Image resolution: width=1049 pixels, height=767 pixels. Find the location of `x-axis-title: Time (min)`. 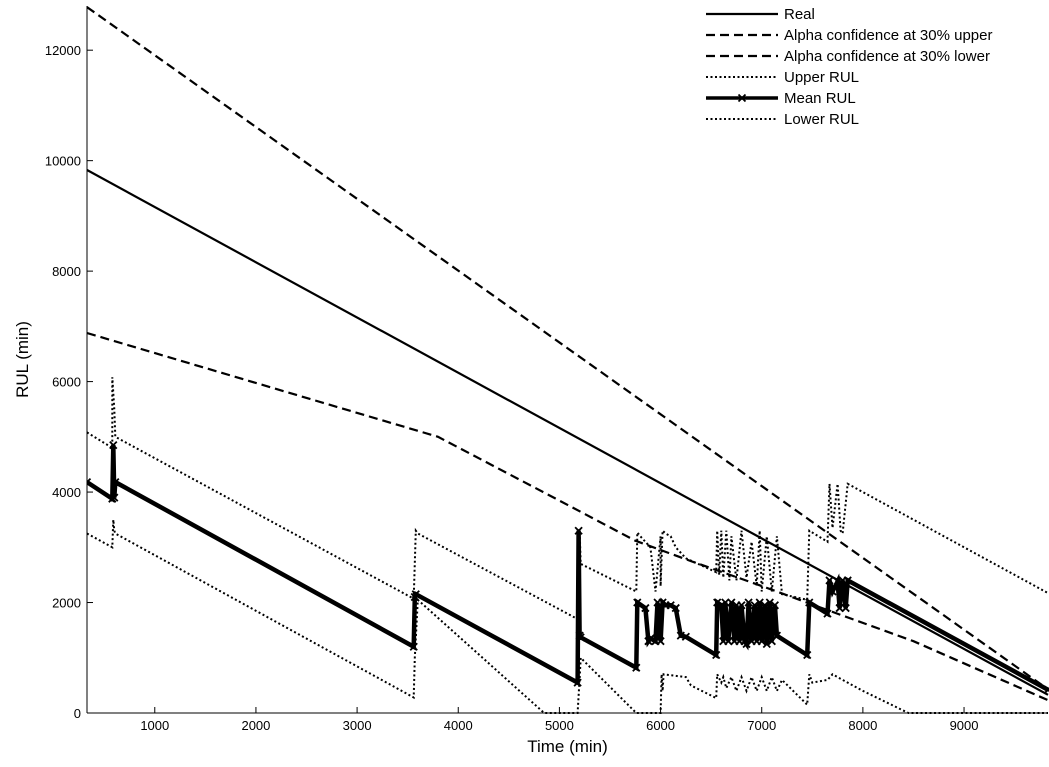

x-axis-title: Time (min) is located at coordinates (567, 746).